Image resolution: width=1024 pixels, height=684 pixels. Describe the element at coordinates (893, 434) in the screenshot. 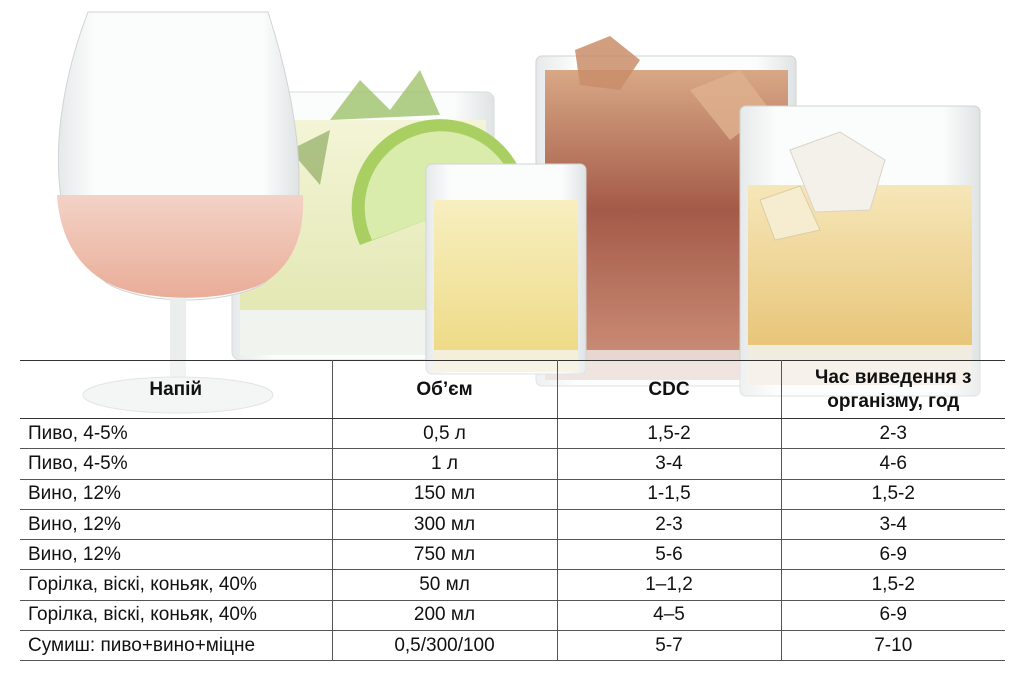

I see `time-cell: 2-3` at that location.